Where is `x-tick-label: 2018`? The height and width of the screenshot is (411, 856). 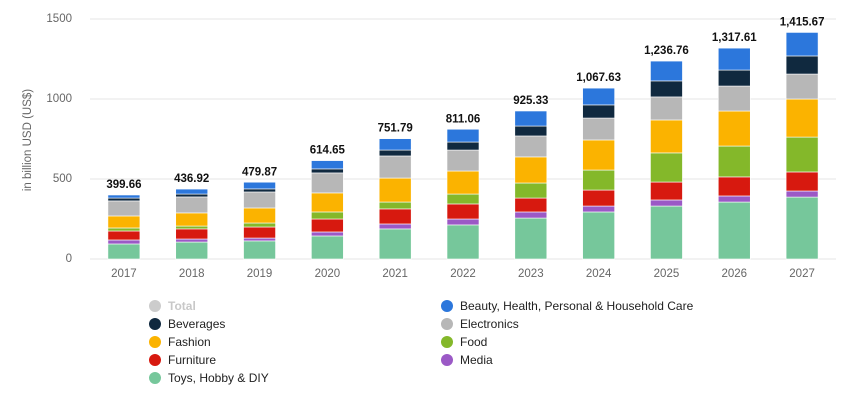
x-tick-label: 2018 is located at coordinates (192, 274).